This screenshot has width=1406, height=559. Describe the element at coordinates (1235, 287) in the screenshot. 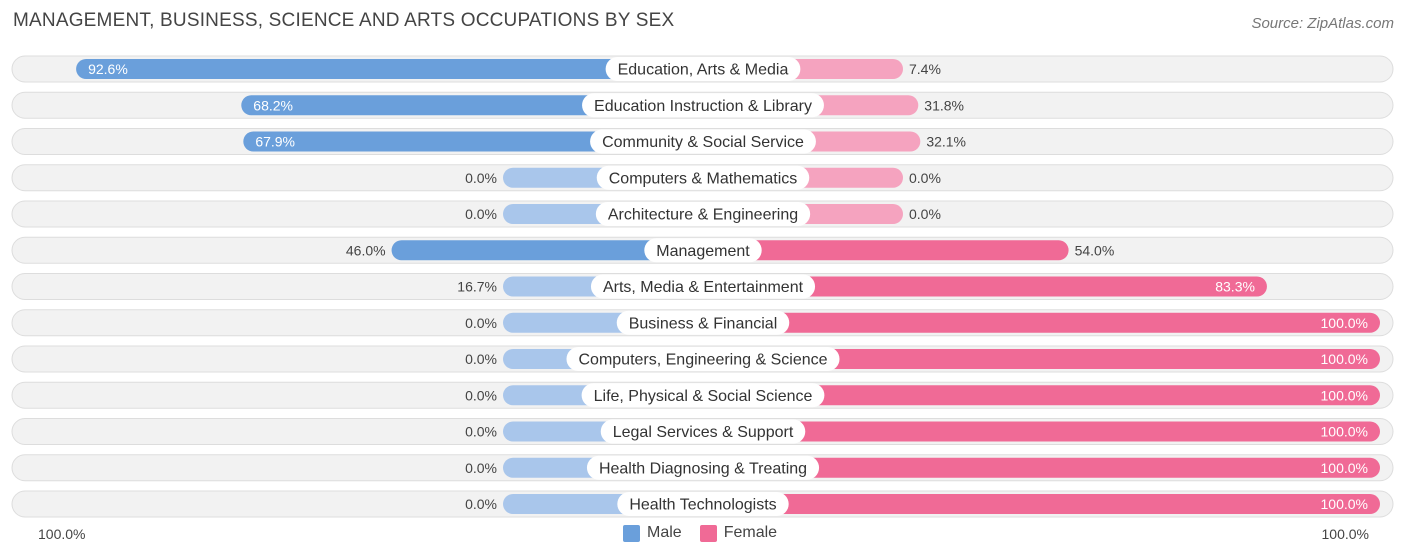

I see `female-value-label: 83.3%` at that location.